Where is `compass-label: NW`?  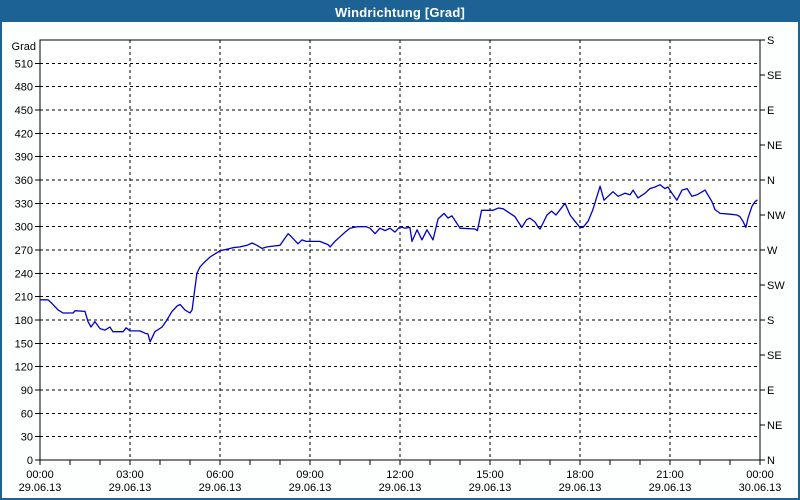 compass-label: NW is located at coordinates (776, 216).